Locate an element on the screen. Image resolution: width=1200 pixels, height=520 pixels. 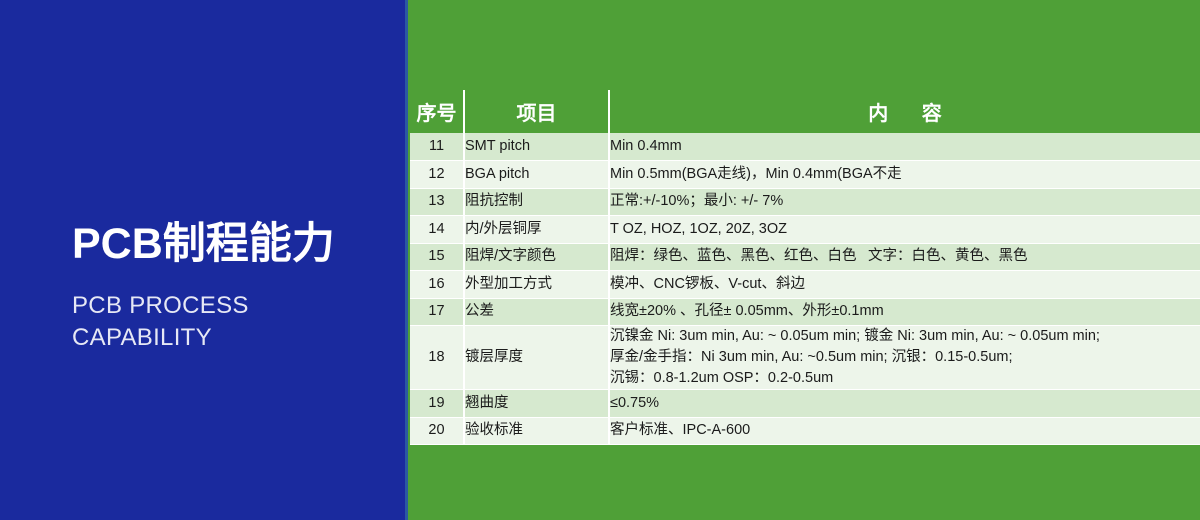
row-content-part-b: 文字：白色、黄色、黑色 is located at coordinates (948, 256).